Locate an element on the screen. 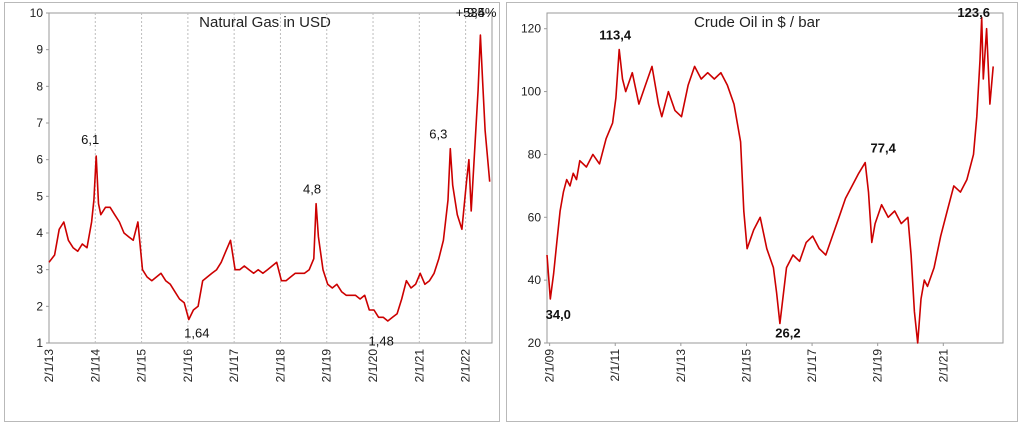  gas-y-tick-label: 1 is located at coordinates (39, 343).